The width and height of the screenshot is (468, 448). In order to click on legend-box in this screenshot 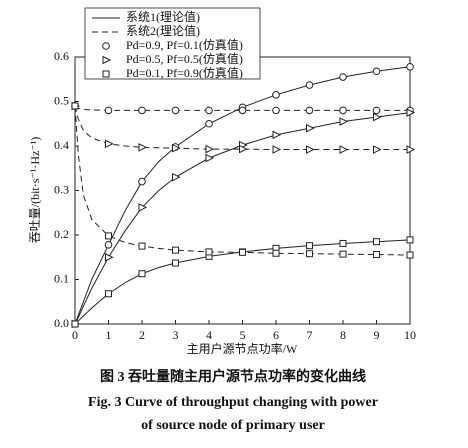, I will do `click(172, 43)`.